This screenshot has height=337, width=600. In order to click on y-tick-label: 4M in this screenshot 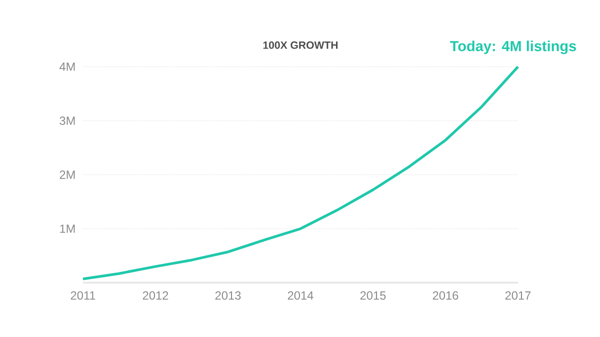, I will do `click(67, 66)`.